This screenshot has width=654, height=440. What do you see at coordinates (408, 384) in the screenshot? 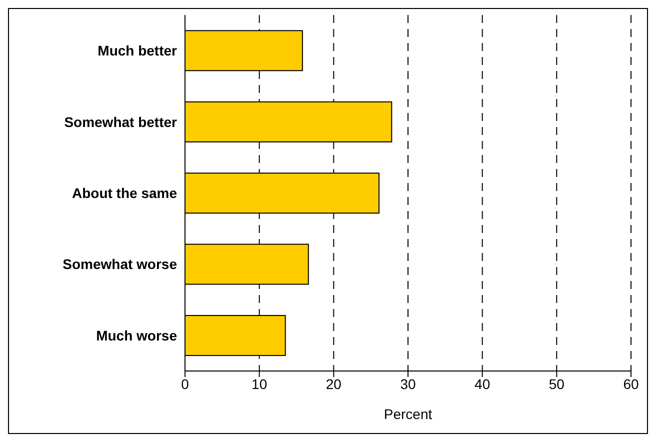
I see `x-tick-label: 30` at bounding box center [408, 384].